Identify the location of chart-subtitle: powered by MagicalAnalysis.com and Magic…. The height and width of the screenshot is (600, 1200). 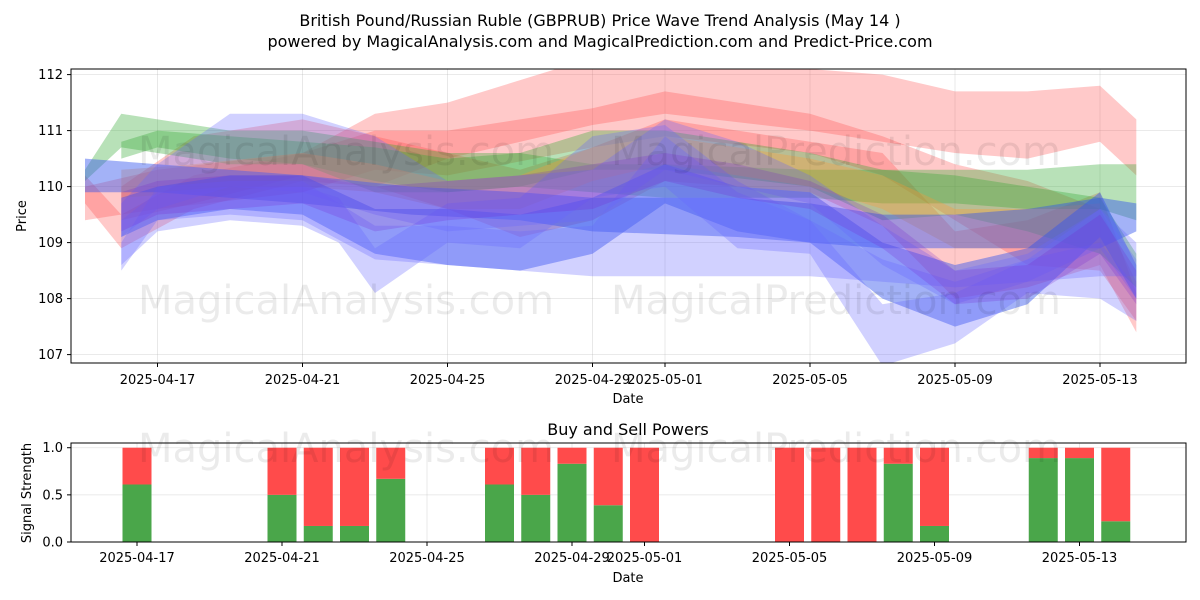
(599, 41).